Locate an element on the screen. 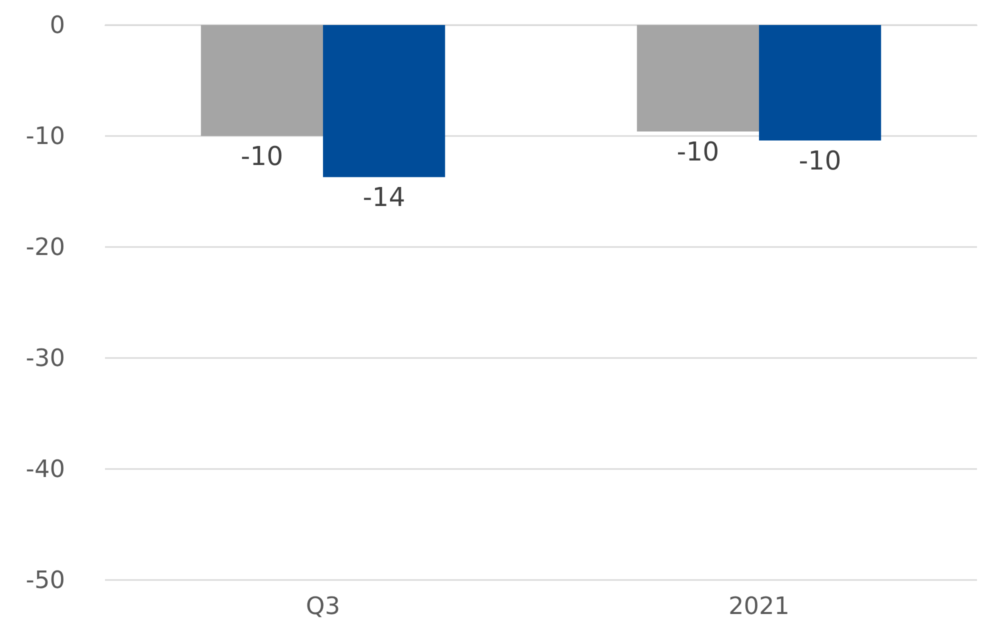  data-label: -14 is located at coordinates (384, 198).